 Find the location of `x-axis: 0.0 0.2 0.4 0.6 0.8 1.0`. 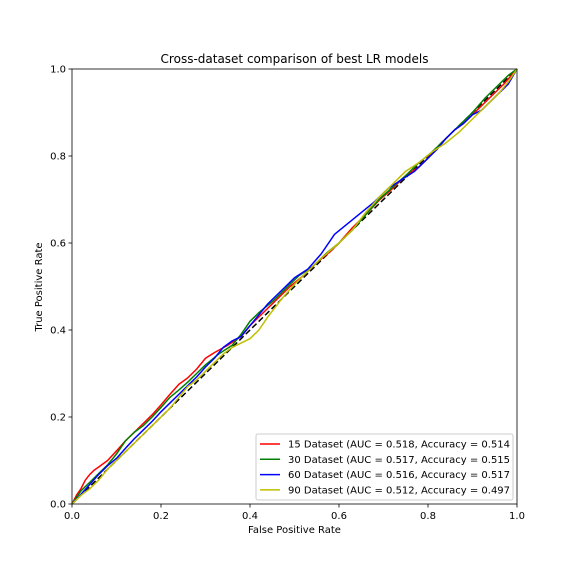

x-axis: 0.0 0.2 0.4 0.6 0.8 1.0 is located at coordinates (294, 513).